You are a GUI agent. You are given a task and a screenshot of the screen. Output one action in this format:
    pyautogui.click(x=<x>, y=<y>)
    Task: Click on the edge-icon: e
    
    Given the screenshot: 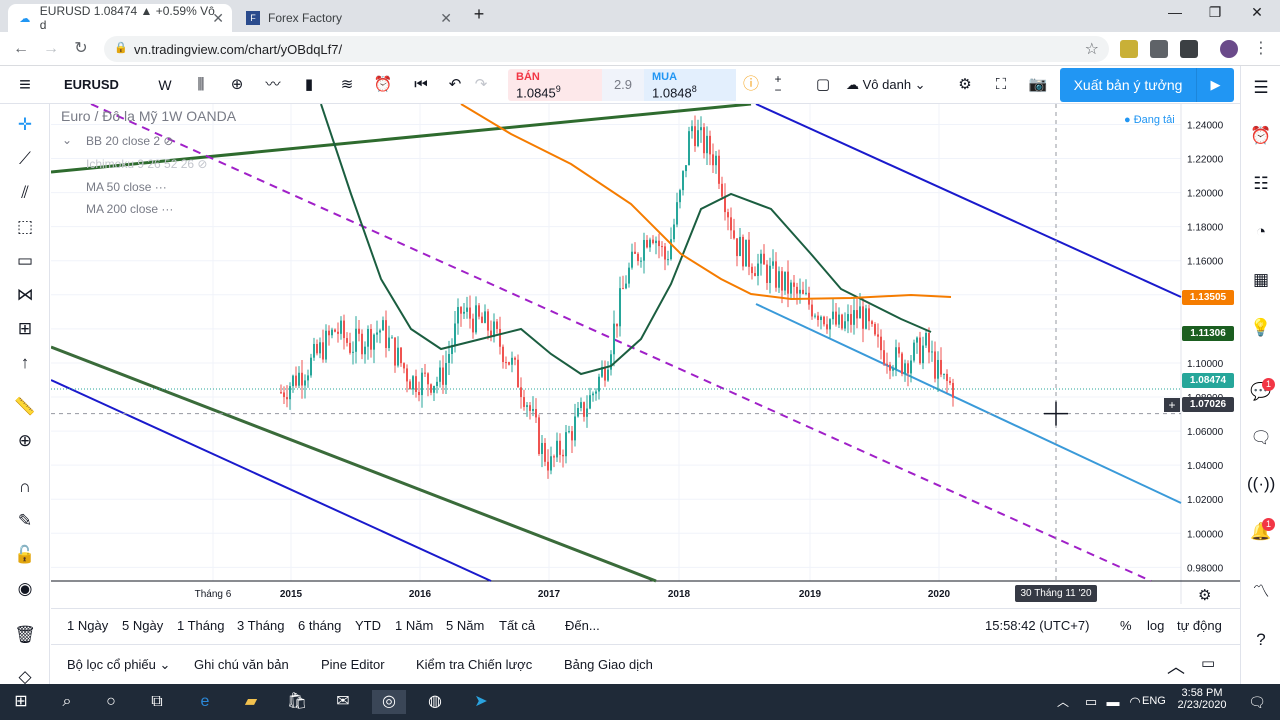 What is the action you would take?
    pyautogui.click(x=205, y=701)
    